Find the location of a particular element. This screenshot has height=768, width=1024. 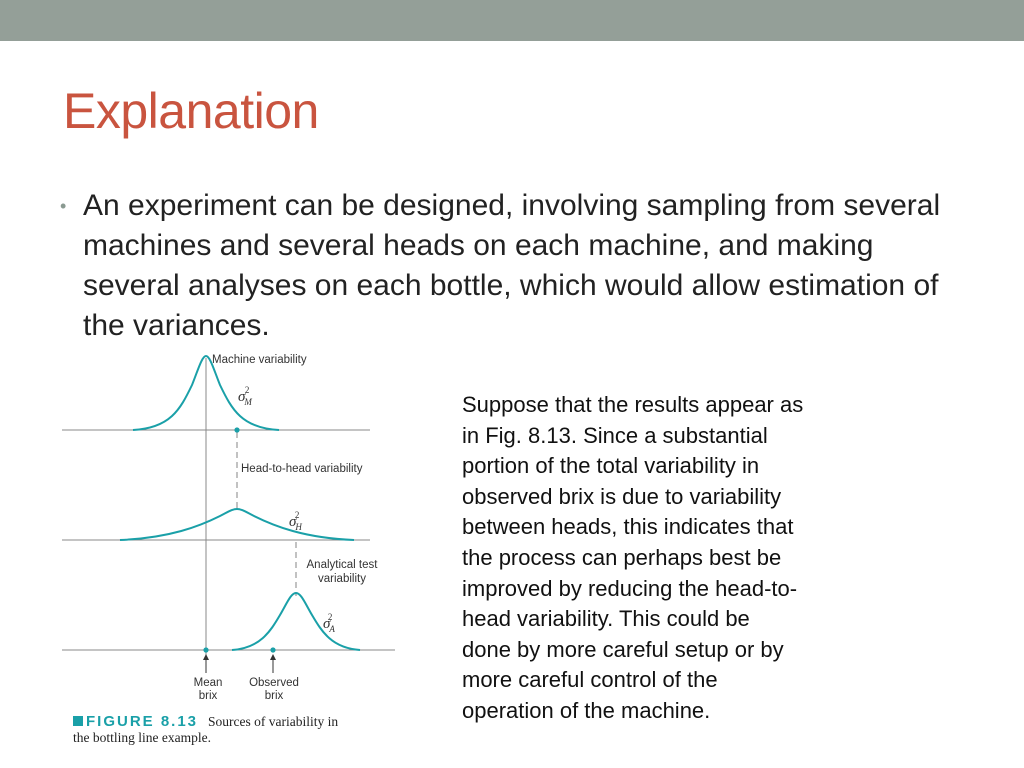

side-text-line: portion of the total variability in is located at coordinates (611, 466).